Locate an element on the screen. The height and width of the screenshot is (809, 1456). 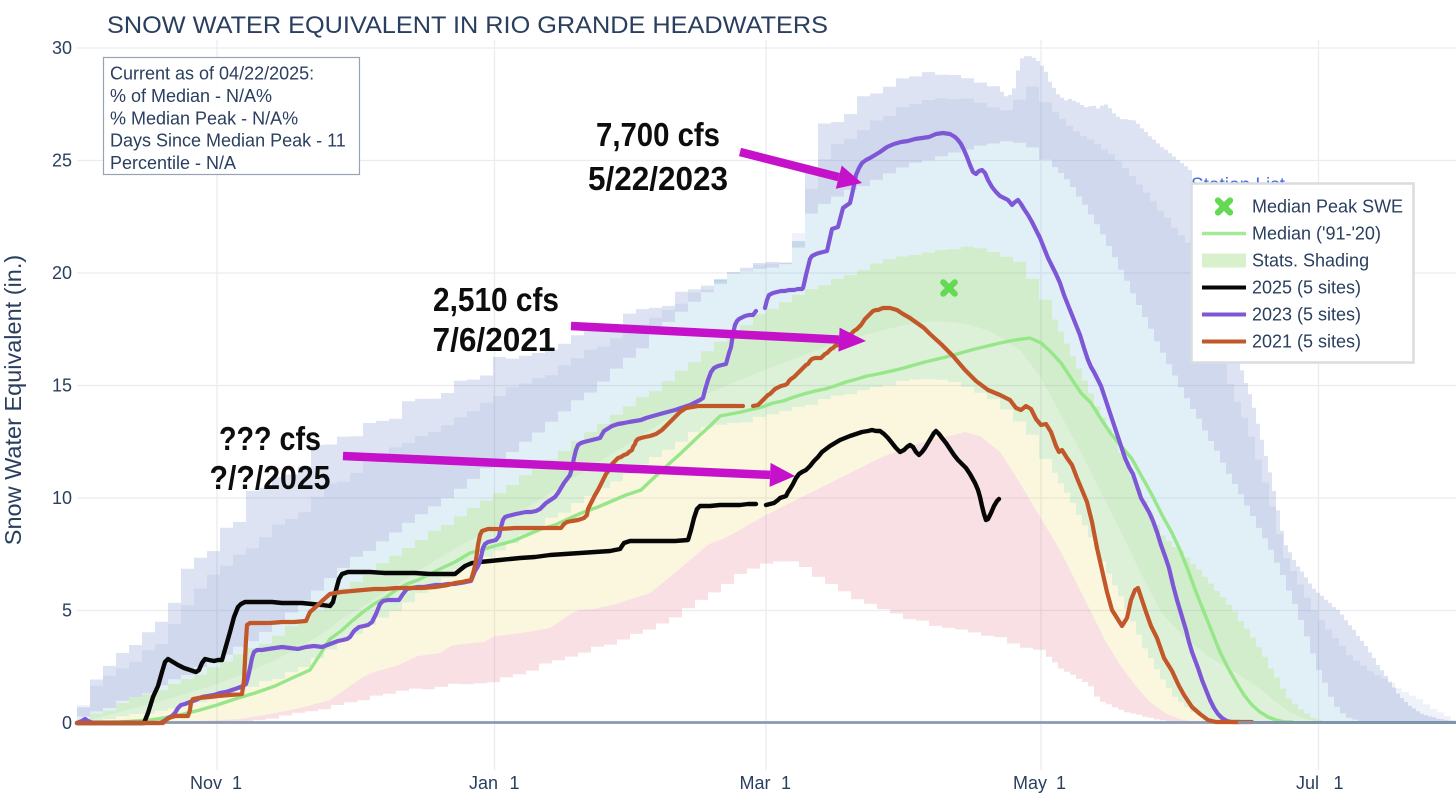
svg-text: 5/22/2023 is located at coordinates (658, 178).